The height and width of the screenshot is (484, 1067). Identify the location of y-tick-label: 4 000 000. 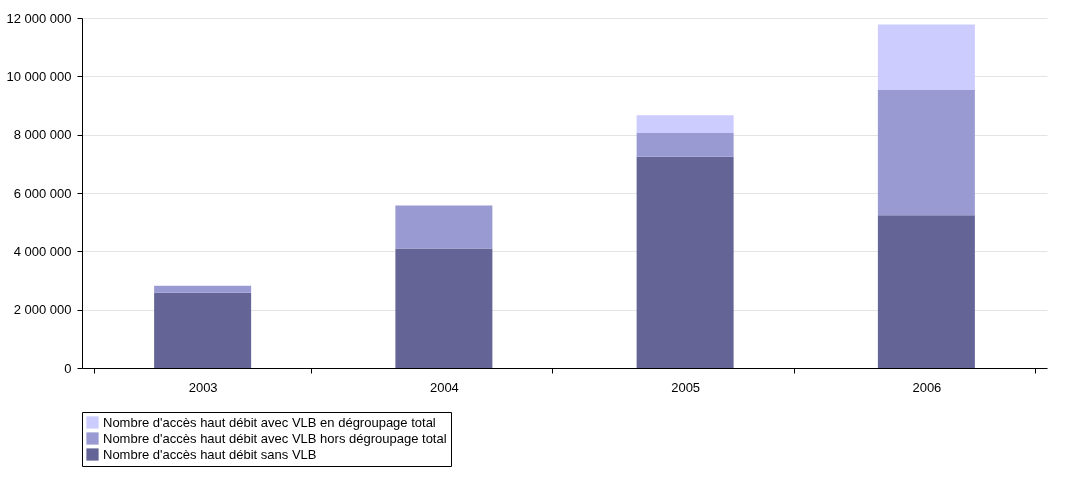
(42, 251).